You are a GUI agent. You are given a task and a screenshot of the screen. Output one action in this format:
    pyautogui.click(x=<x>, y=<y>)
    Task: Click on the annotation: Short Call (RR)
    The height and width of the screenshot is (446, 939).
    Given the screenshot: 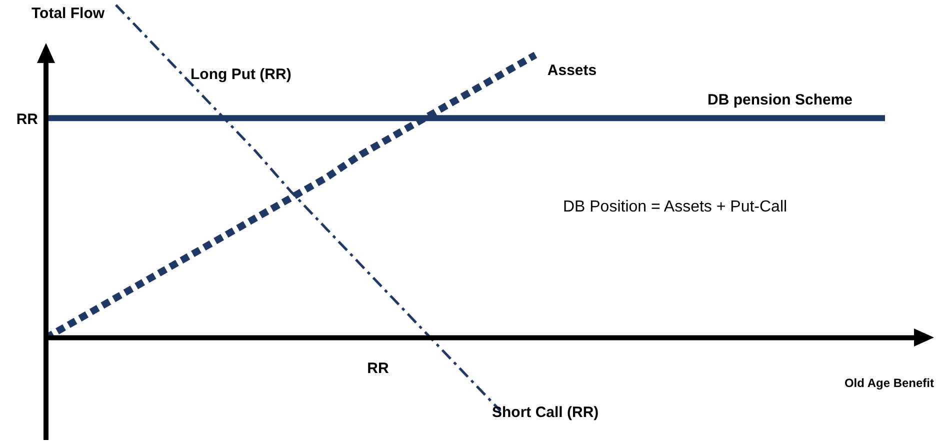 What is the action you would take?
    pyautogui.click(x=545, y=413)
    